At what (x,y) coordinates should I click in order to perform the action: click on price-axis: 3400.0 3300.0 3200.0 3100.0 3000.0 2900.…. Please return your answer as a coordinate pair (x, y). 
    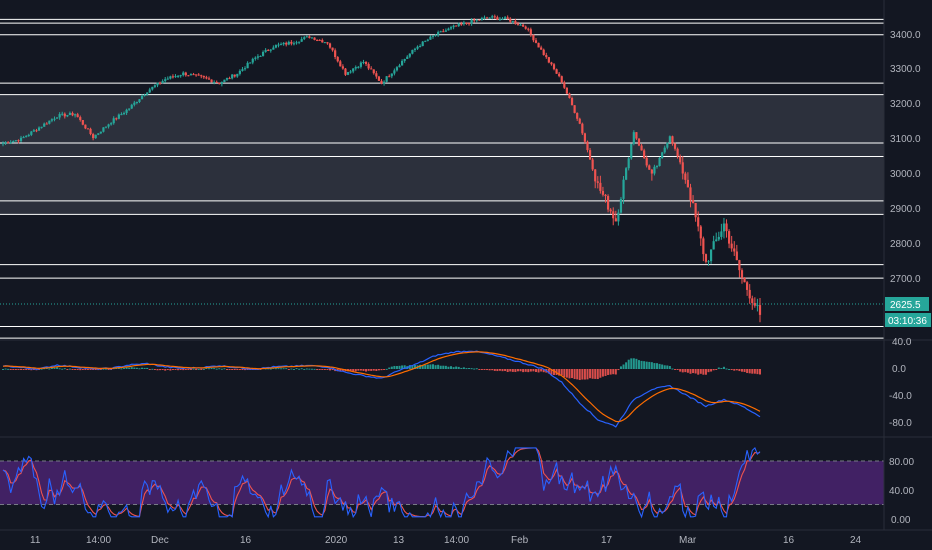
    Looking at the image, I should click on (905, 157).